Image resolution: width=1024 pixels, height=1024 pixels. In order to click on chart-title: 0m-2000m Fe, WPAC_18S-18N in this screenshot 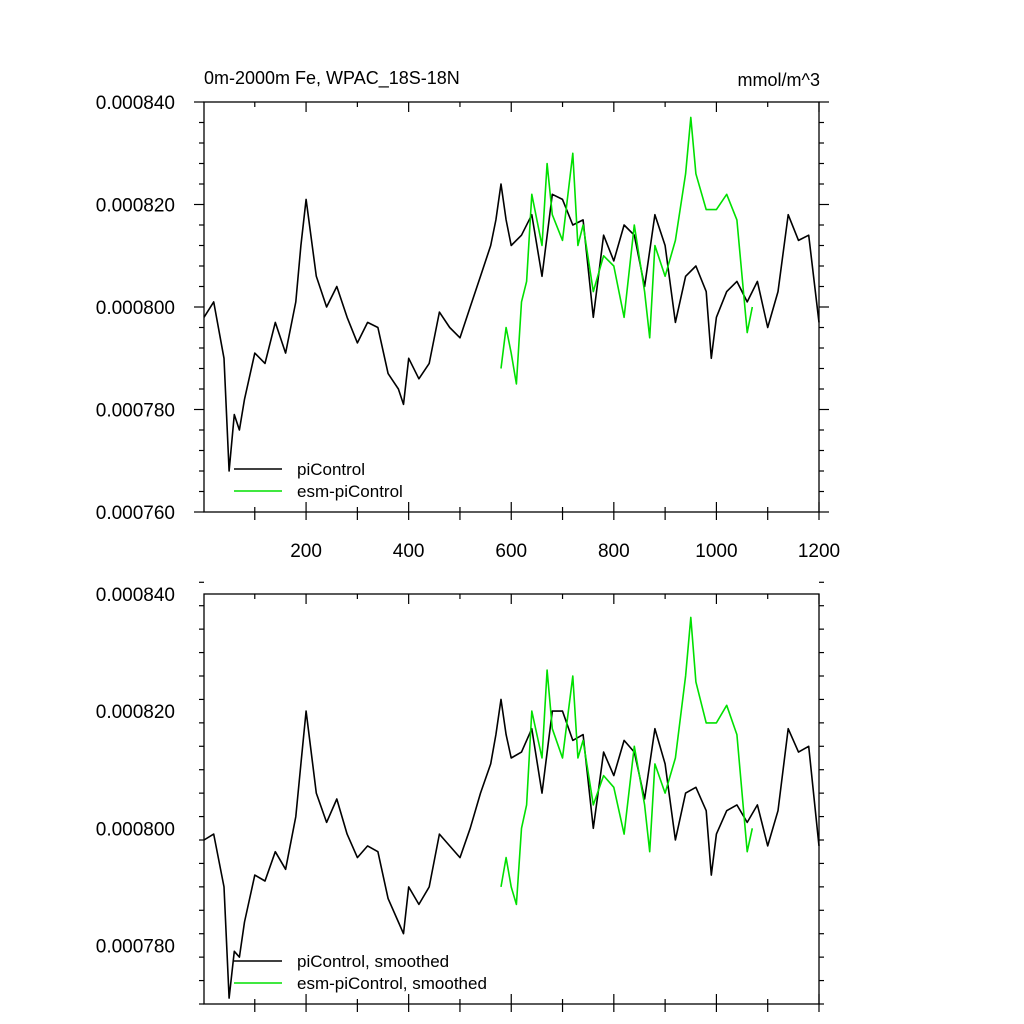, I will do `click(332, 78)`.